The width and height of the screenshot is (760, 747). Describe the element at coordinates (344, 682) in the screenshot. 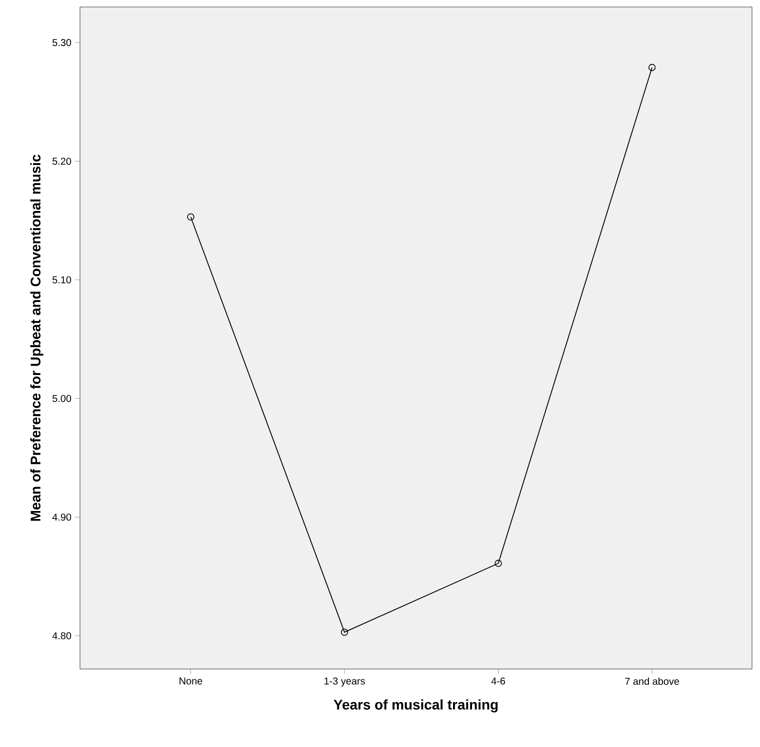

I see `x-tick-label: 1-3 years` at that location.